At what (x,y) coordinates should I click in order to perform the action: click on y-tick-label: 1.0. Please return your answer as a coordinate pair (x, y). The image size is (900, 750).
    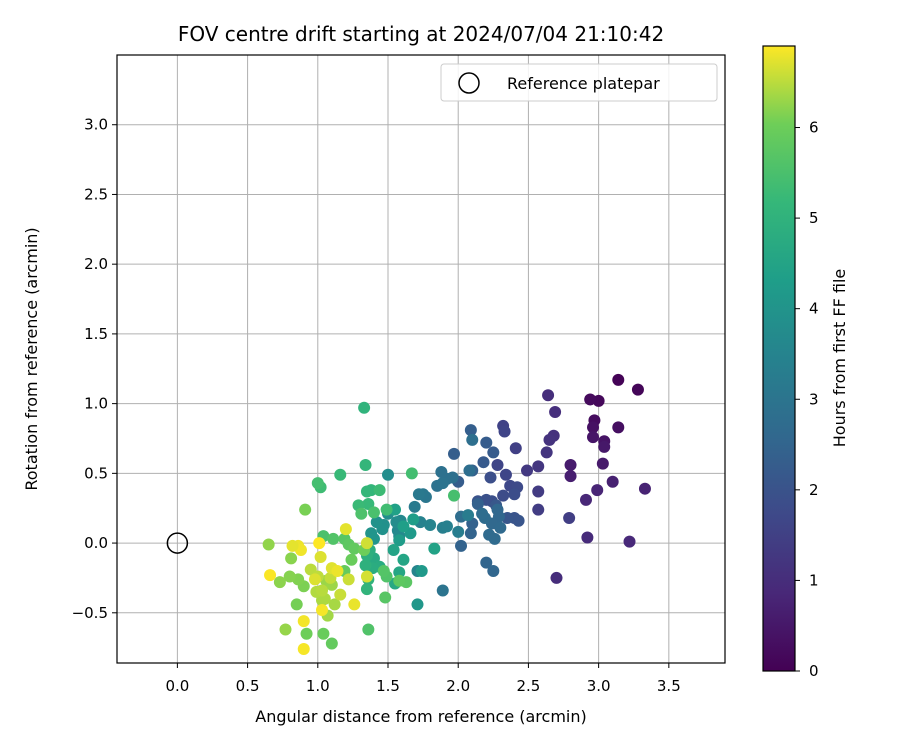
    Looking at the image, I should click on (96, 404).